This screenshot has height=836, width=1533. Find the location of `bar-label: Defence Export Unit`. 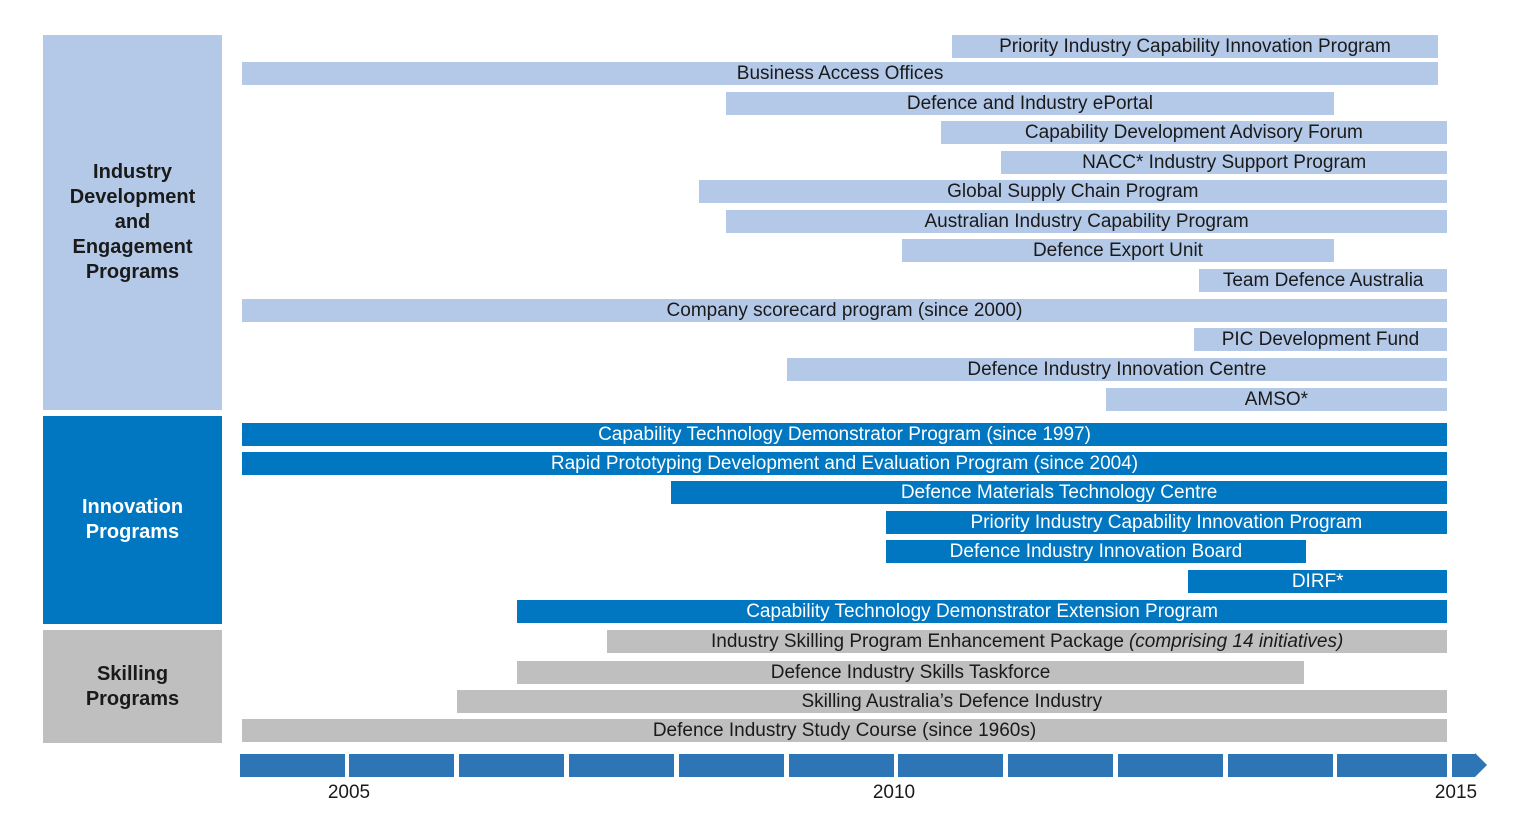

bar-label: Defence Export Unit is located at coordinates (1117, 250).